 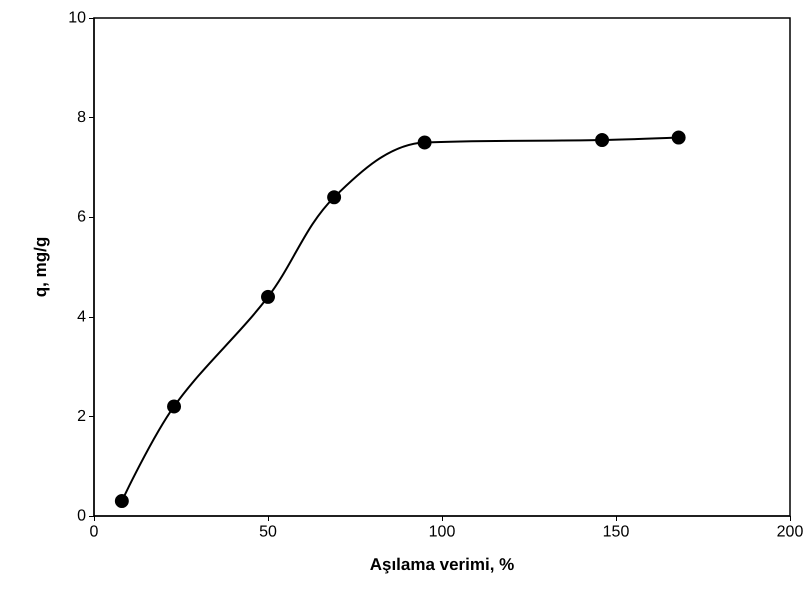 What do you see at coordinates (81, 317) in the screenshot?
I see `y-tick-label: 4` at bounding box center [81, 317].